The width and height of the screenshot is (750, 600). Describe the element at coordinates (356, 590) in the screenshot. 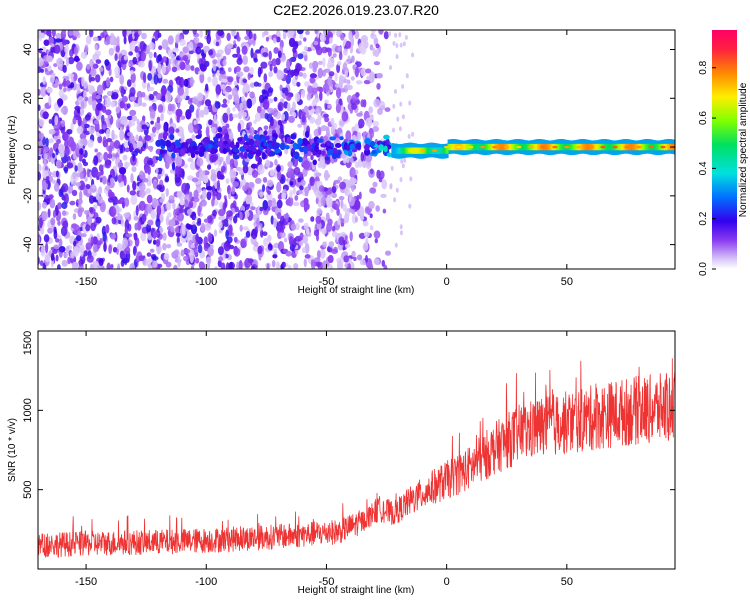

I see `snr-x-label: Height of straight line (km)` at that location.